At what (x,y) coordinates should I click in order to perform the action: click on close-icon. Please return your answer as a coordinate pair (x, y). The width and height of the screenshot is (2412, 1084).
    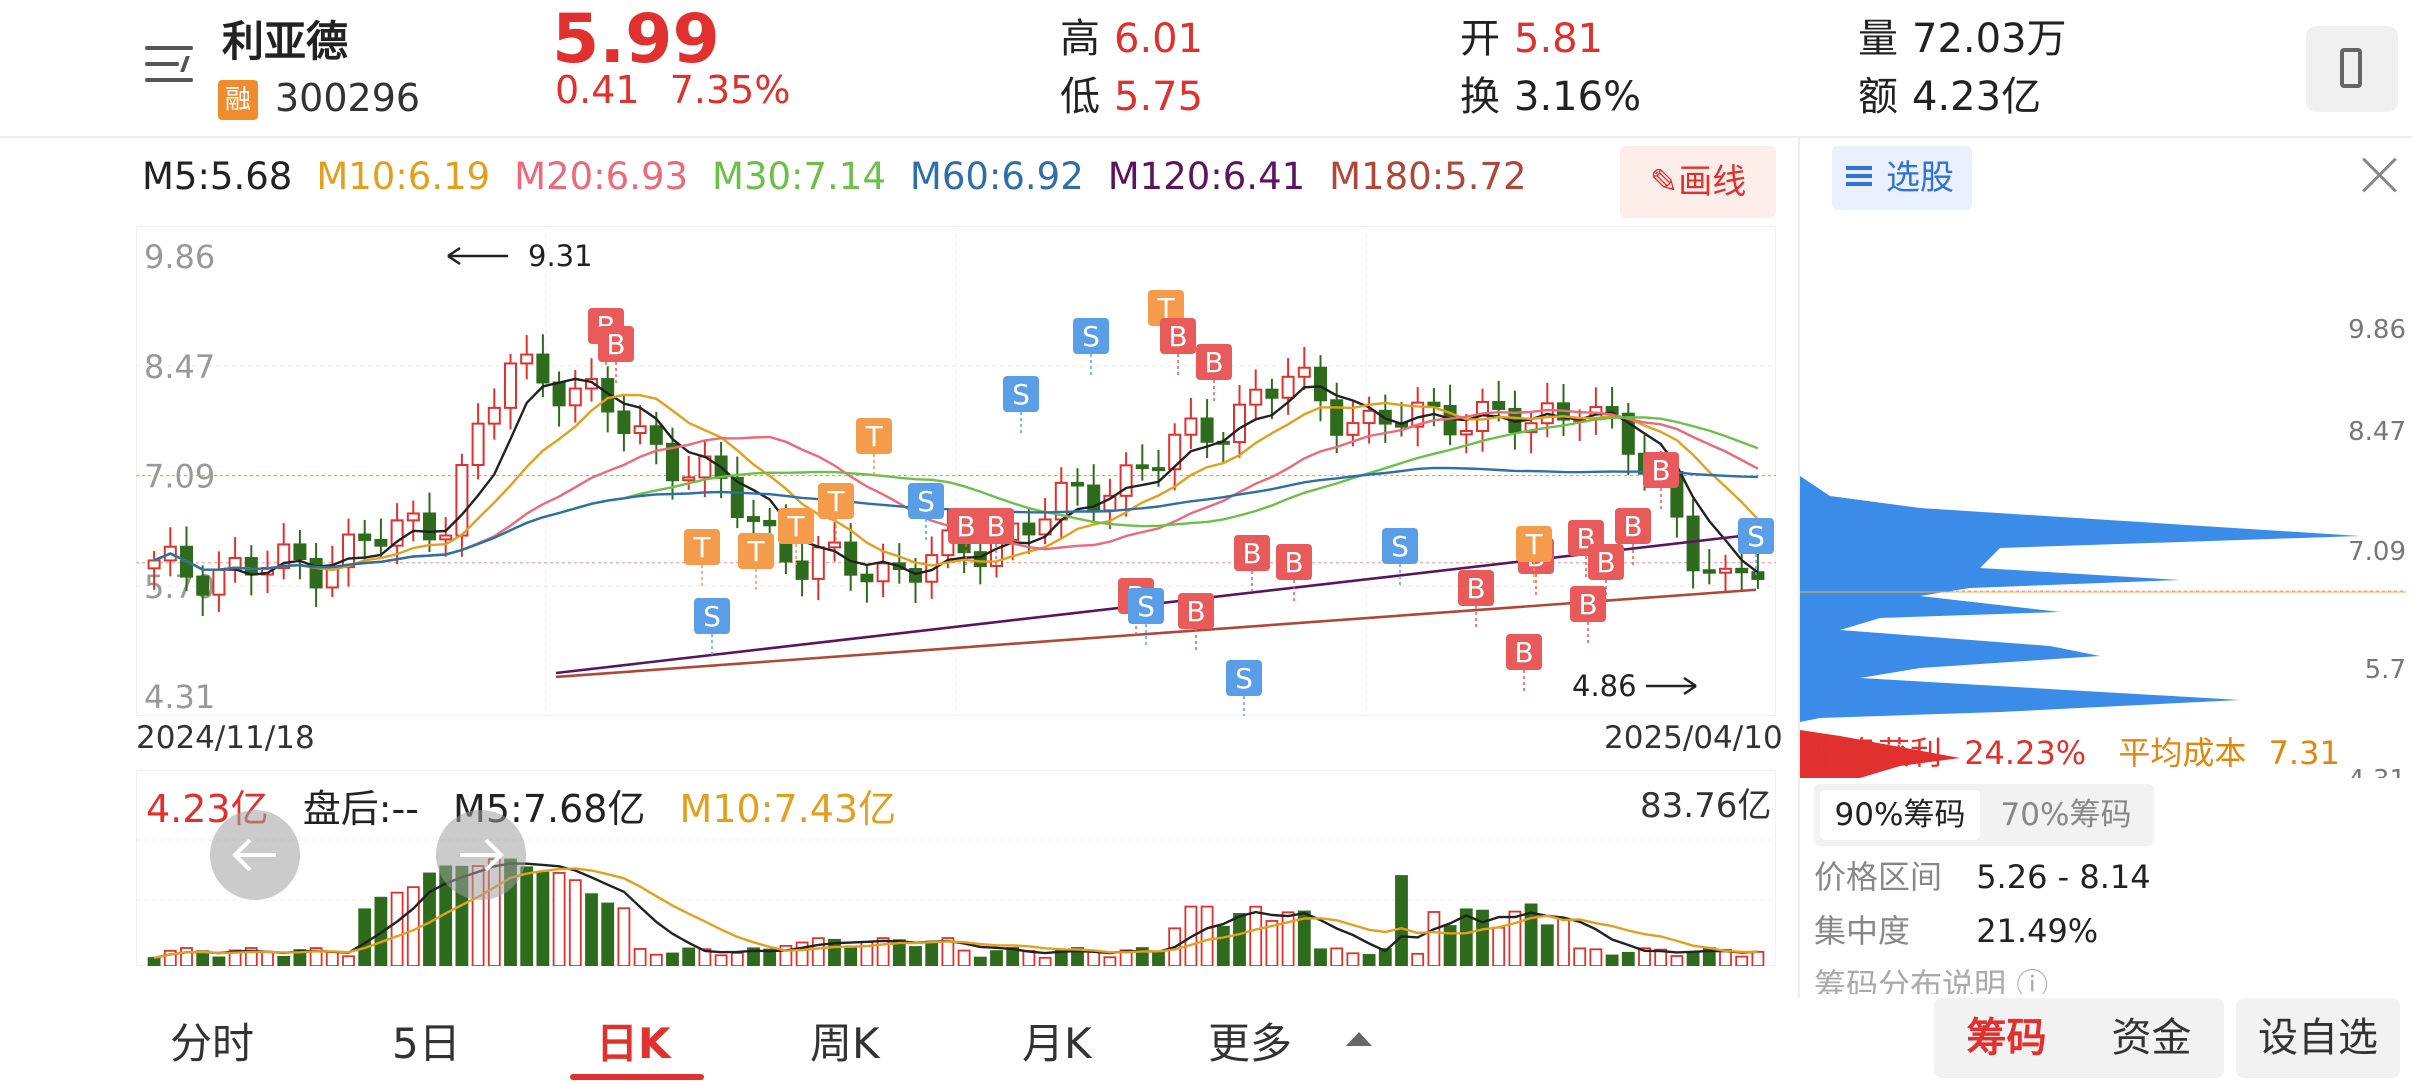
    Looking at the image, I should click on (2379, 175).